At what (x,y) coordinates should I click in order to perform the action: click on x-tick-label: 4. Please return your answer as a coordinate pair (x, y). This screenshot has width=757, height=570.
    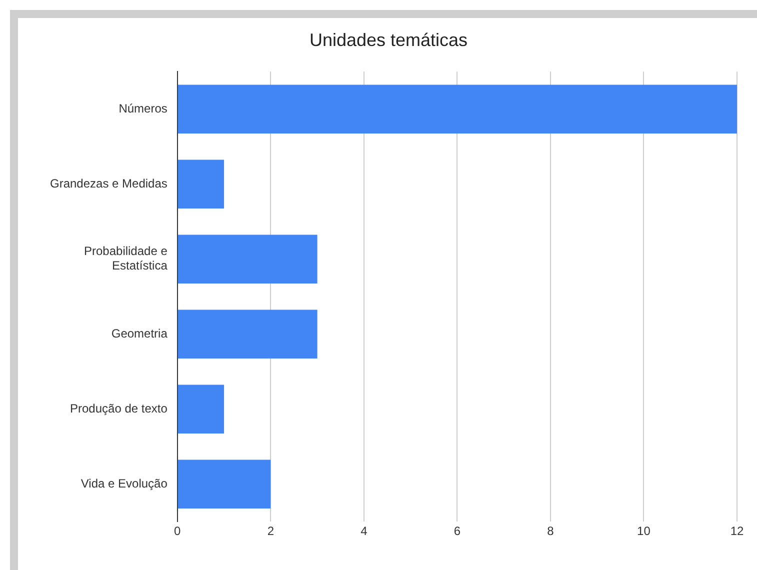
    Looking at the image, I should click on (364, 531).